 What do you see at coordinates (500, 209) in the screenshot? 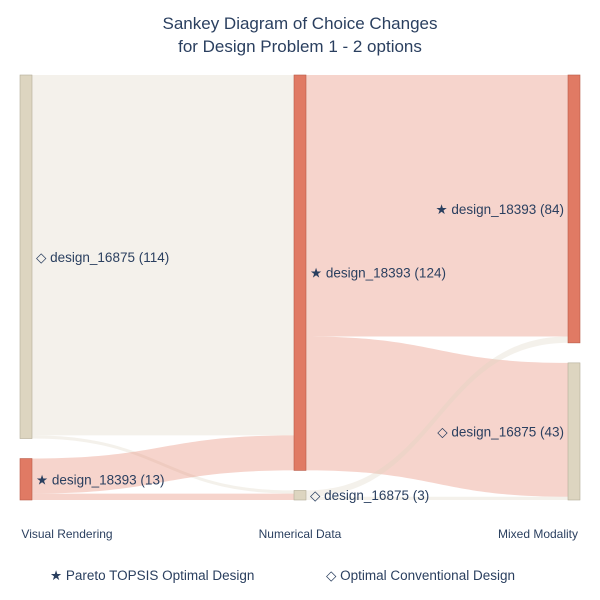
I see `node-label-mm_18393: ★ design_18393 (84)` at bounding box center [500, 209].